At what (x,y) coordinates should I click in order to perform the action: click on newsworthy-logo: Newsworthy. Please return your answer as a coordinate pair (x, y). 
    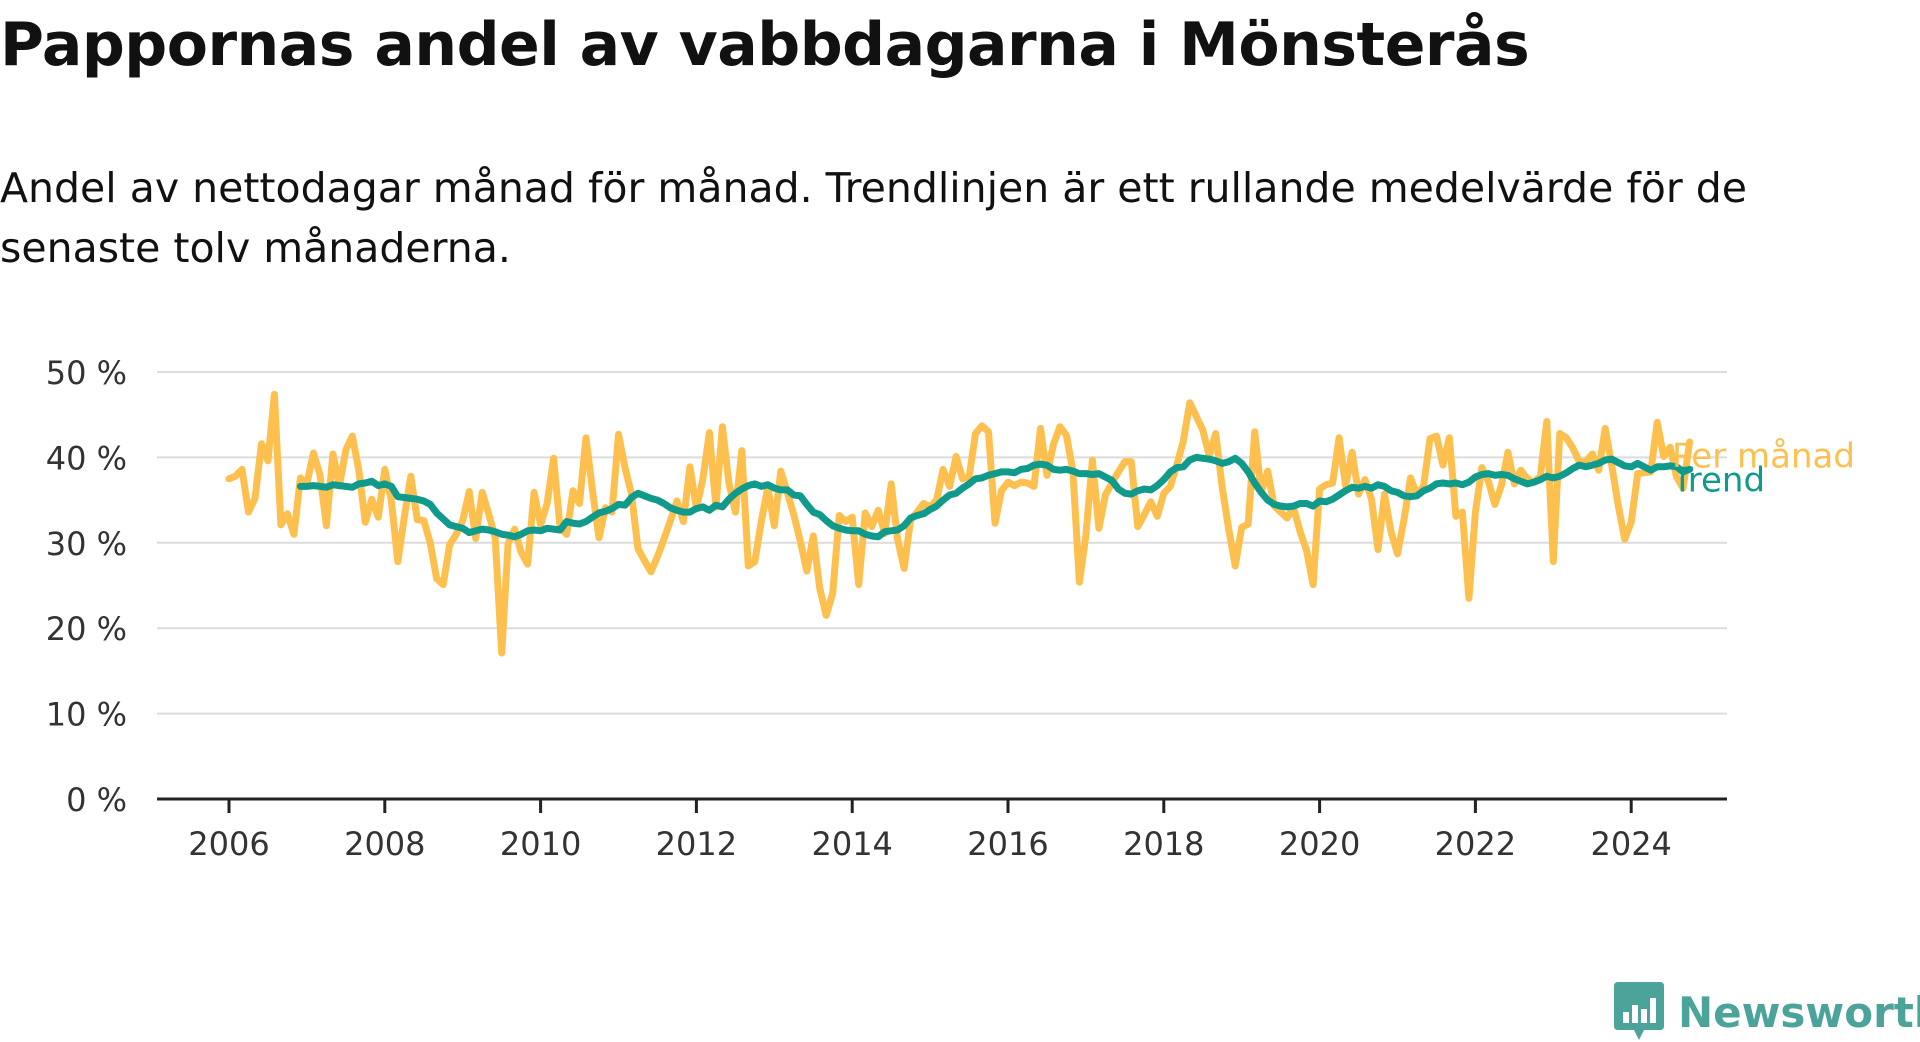
    Looking at the image, I should click on (1767, 1012).